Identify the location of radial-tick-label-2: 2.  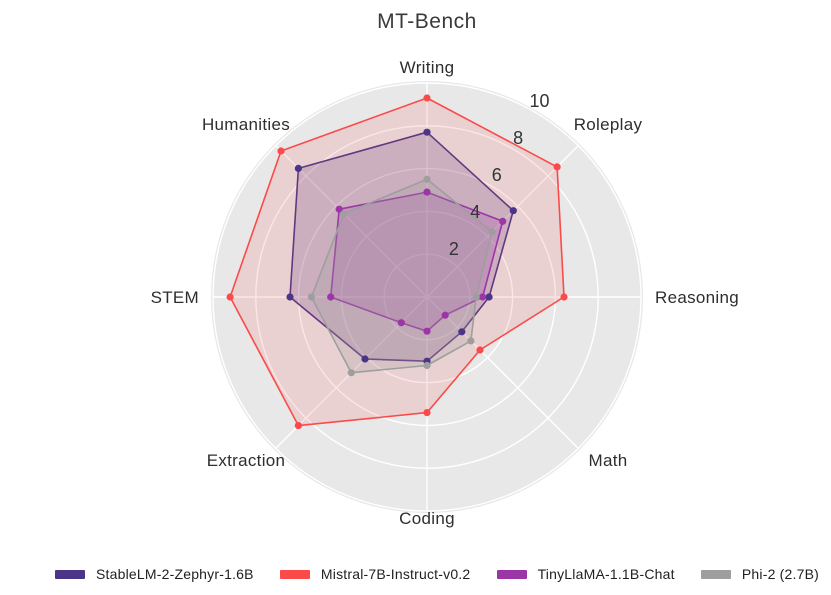
(454, 249).